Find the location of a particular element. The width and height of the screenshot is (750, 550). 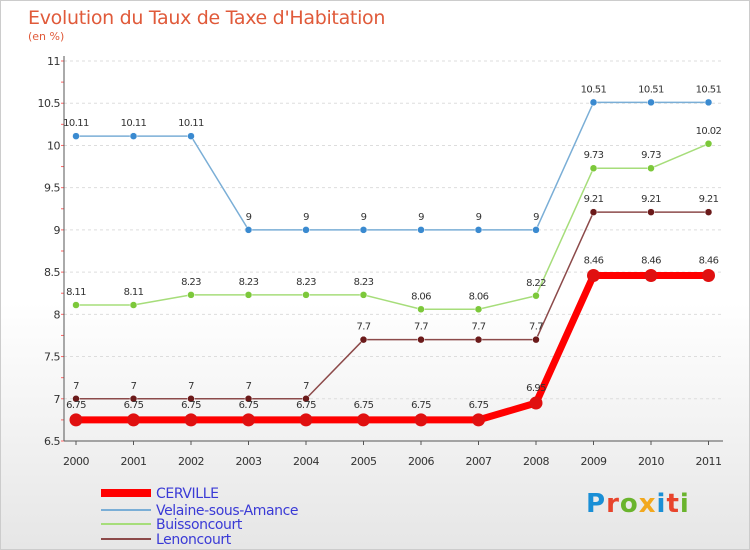

data-label: 10.02 is located at coordinates (709, 131).